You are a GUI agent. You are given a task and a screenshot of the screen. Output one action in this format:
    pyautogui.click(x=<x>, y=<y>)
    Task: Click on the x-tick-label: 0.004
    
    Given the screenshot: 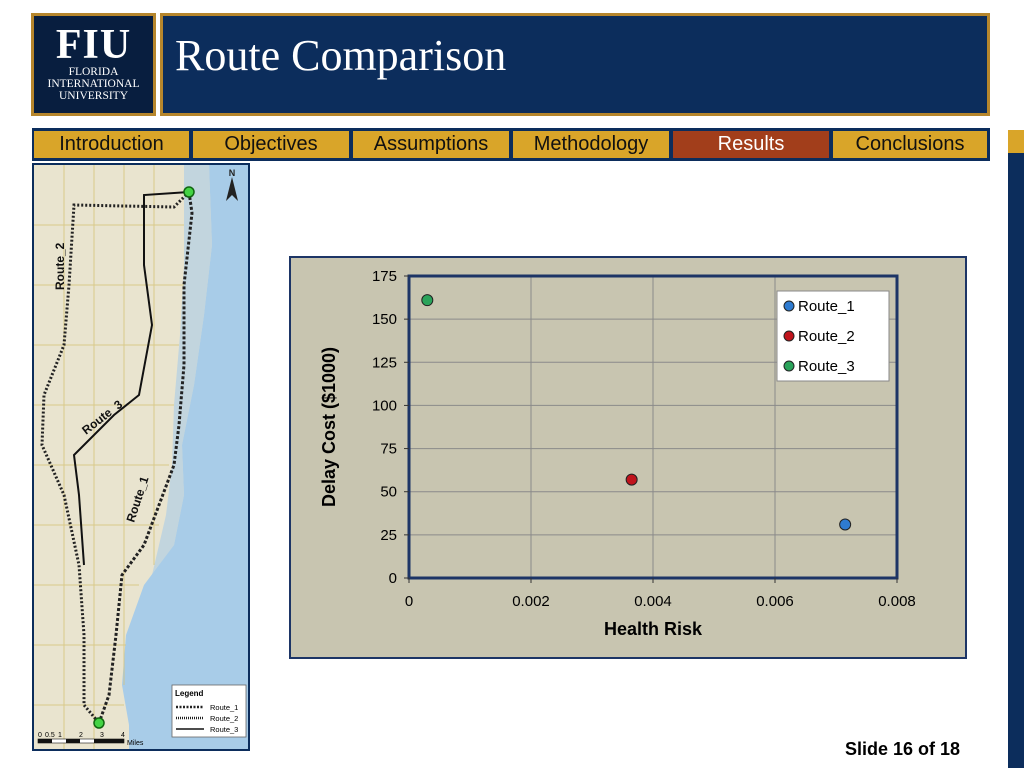 What is the action you would take?
    pyautogui.click(x=653, y=601)
    